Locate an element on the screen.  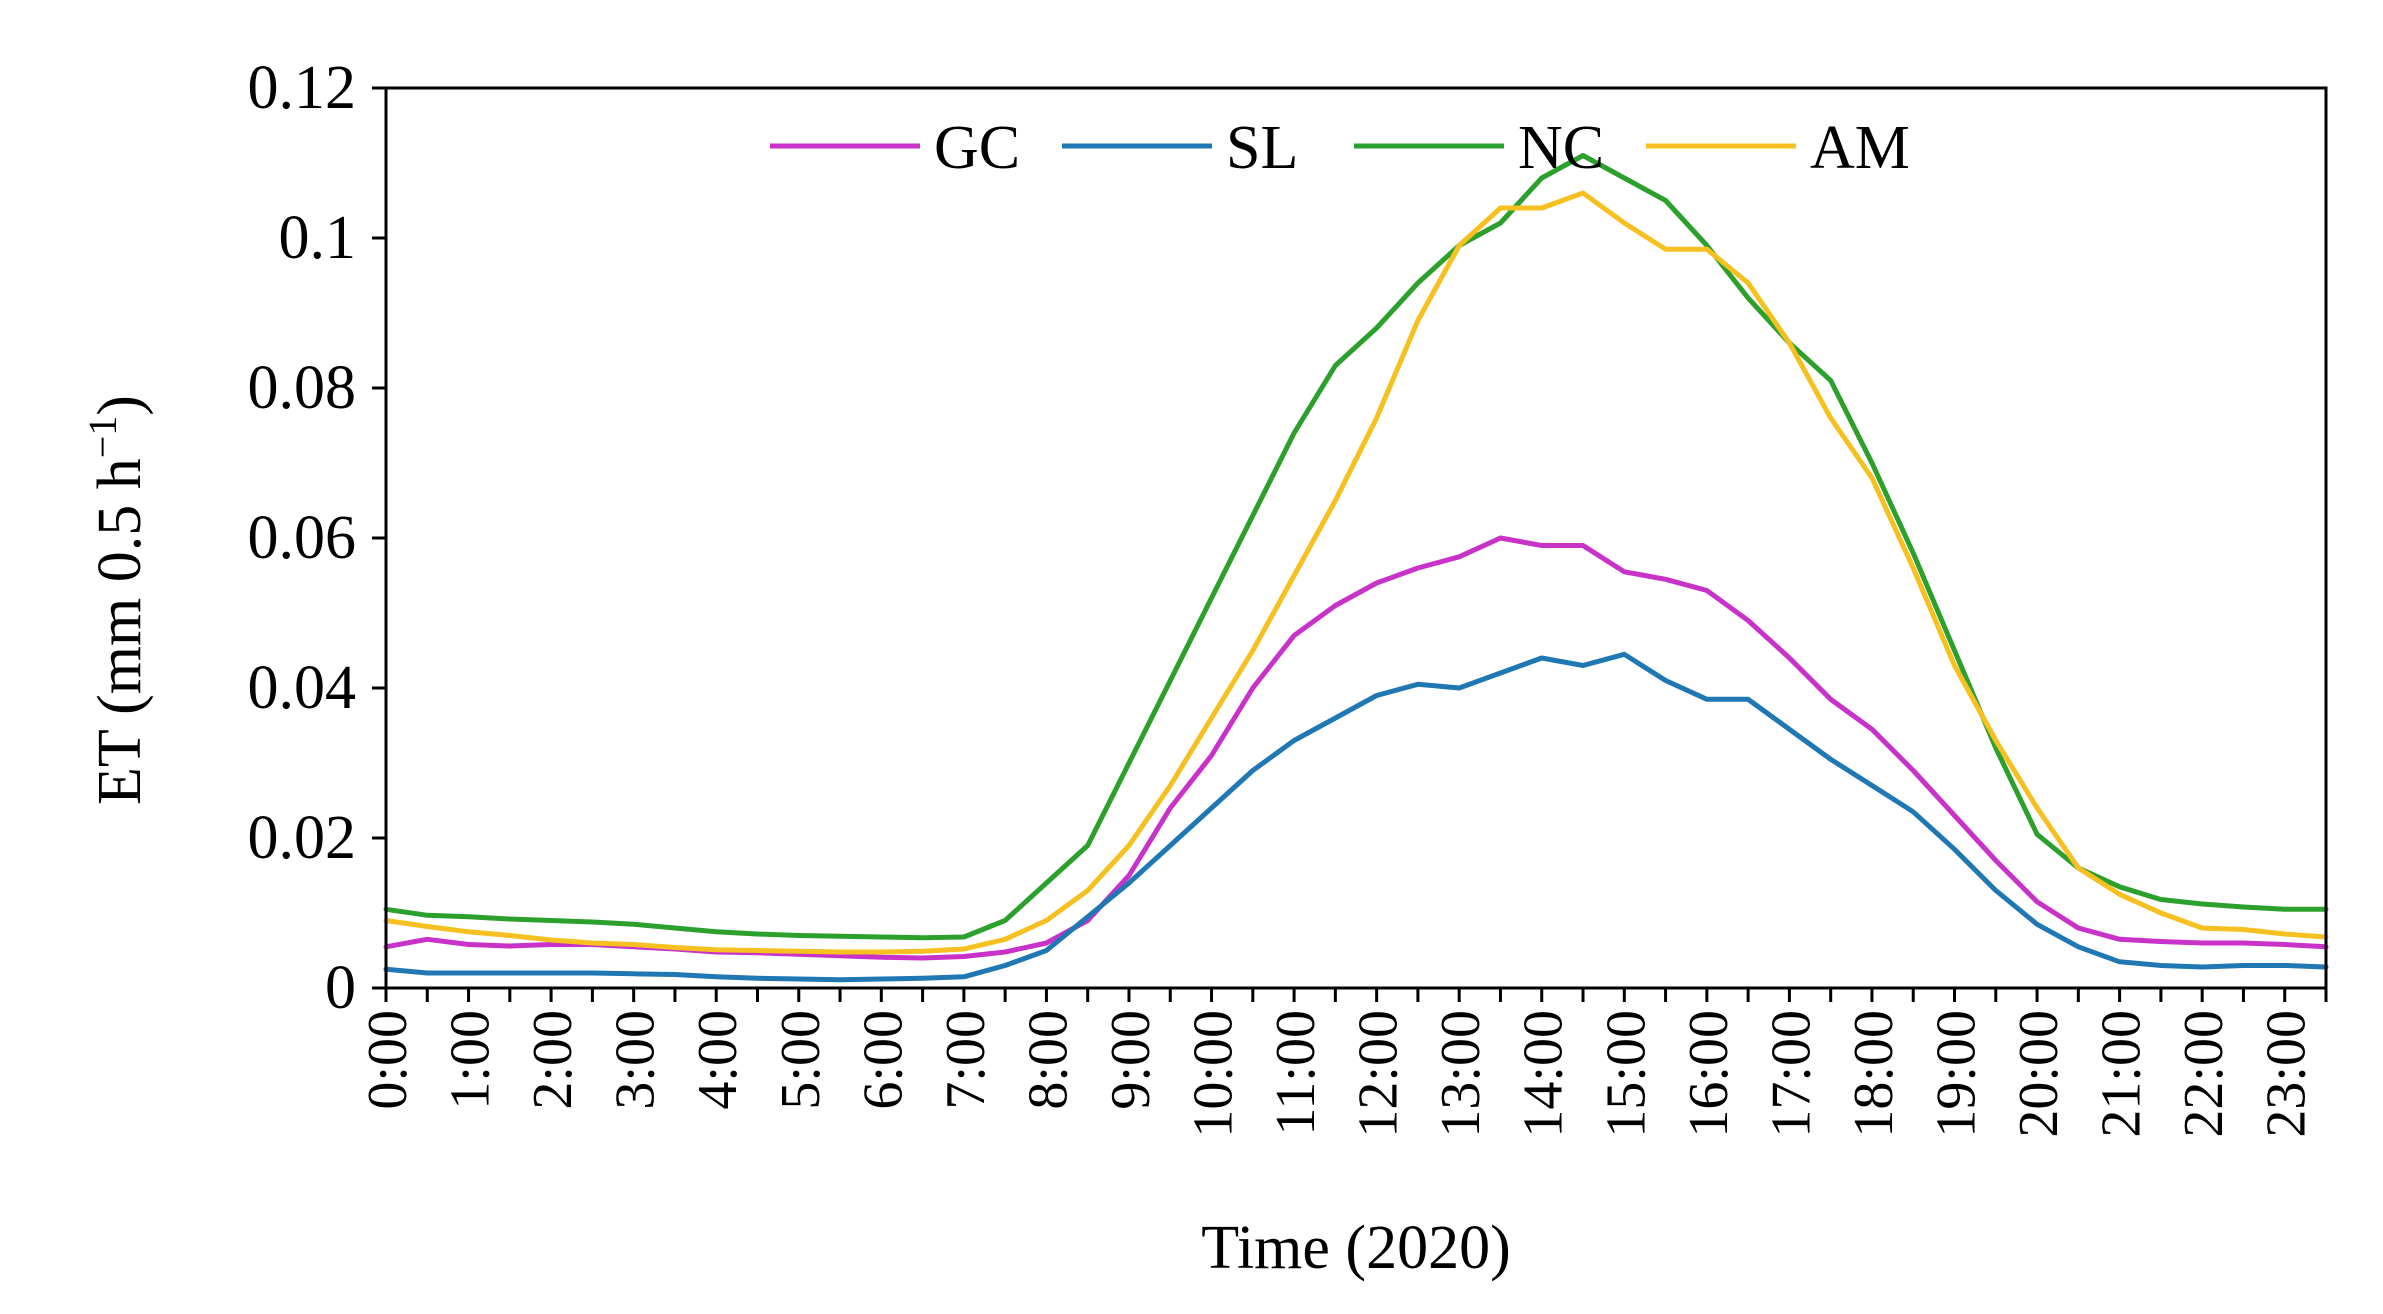
y-axis-label-main: ET (mm 0.5 h is located at coordinates (120, 631).